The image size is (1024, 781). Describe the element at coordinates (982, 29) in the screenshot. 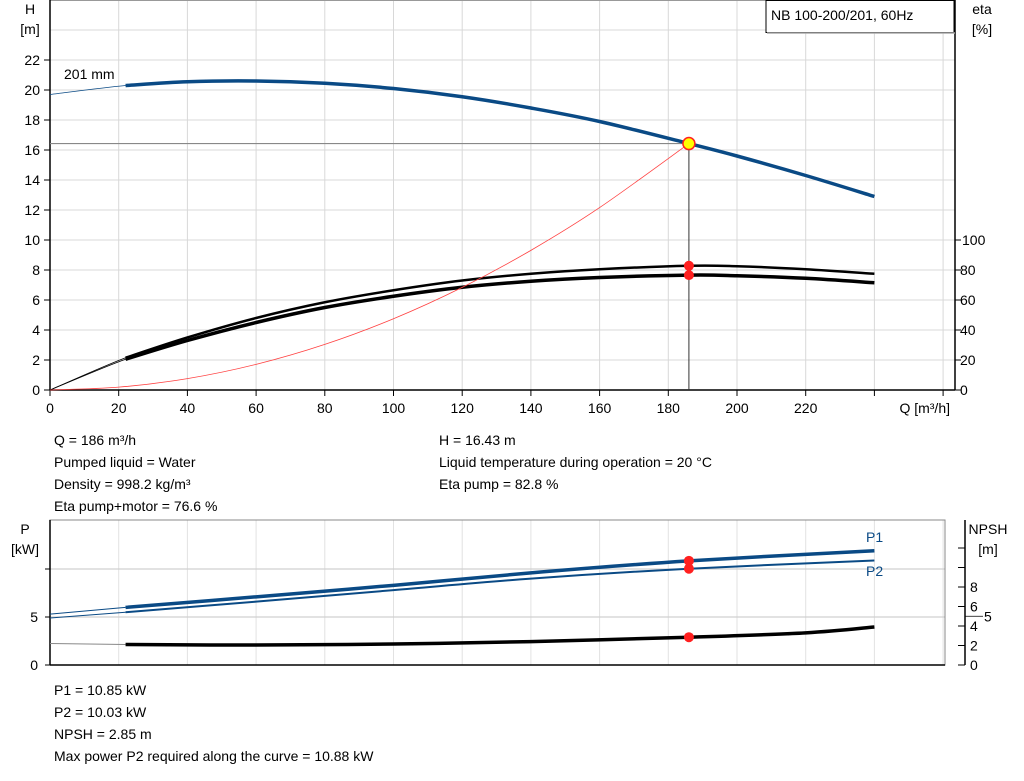

I see `y-axis-unit-right: [%]` at that location.